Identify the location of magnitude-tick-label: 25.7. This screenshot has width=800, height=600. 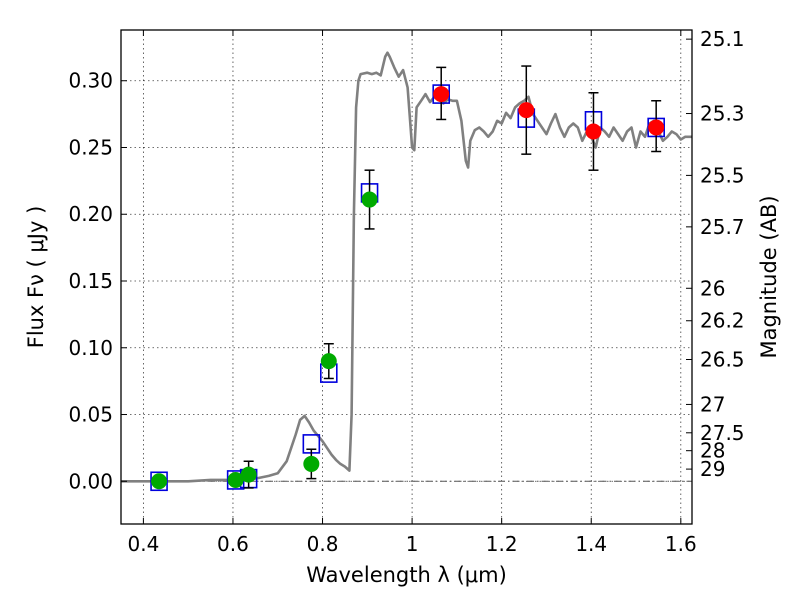
(722, 227).